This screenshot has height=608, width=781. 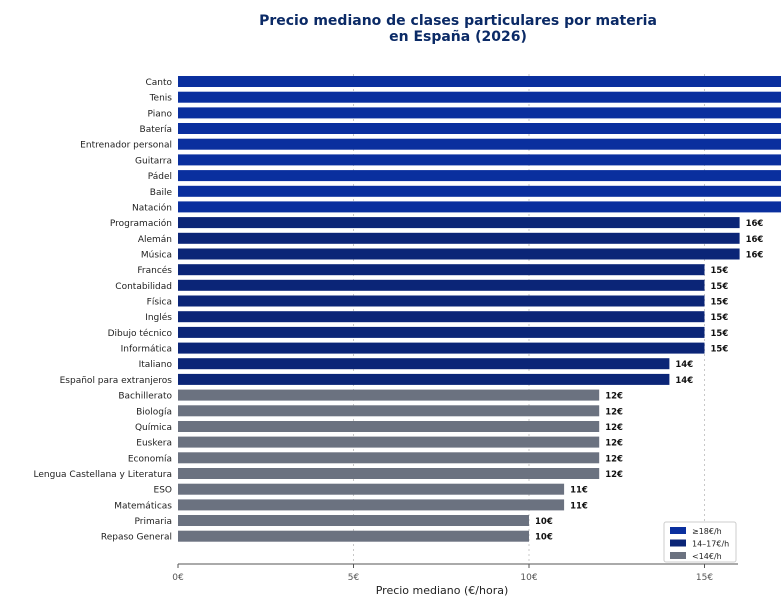 I want to click on category-label: Canto, so click(x=158, y=83).